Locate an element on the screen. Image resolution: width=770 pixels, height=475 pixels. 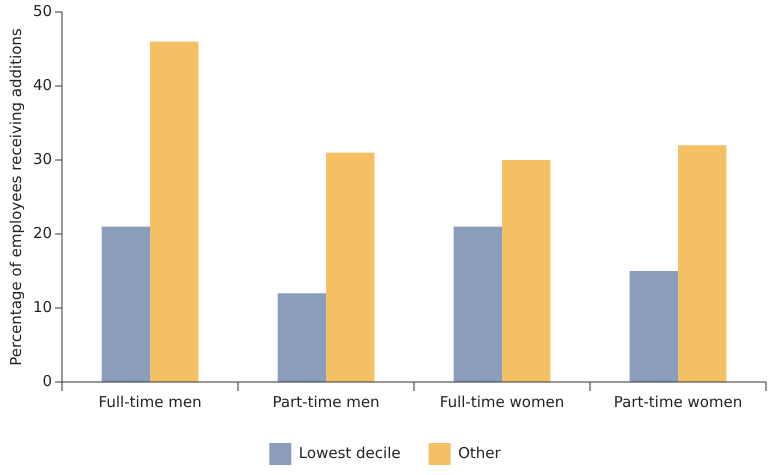
x-tick-label: Full-time men is located at coordinates (150, 401).